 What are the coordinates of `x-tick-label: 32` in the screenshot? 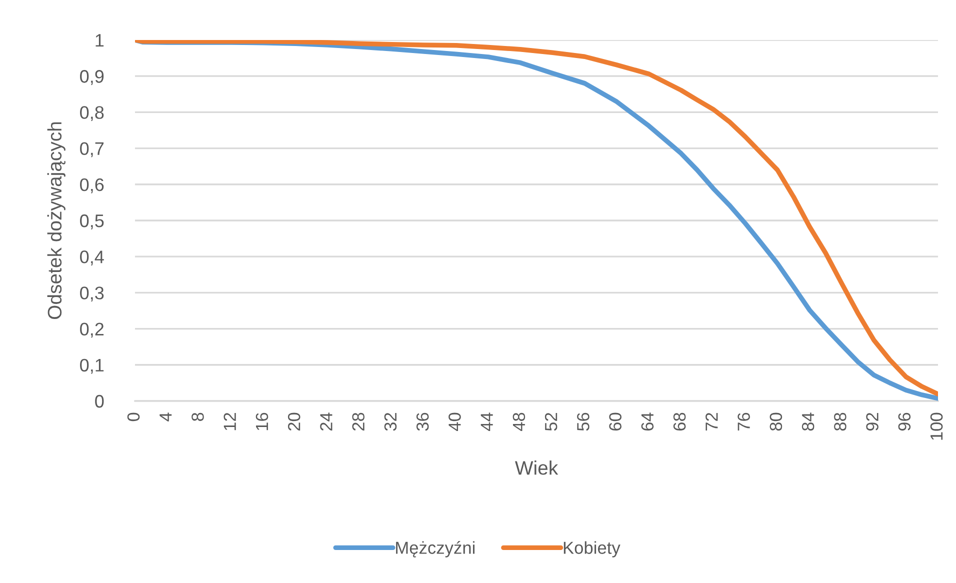 It's located at (390, 421).